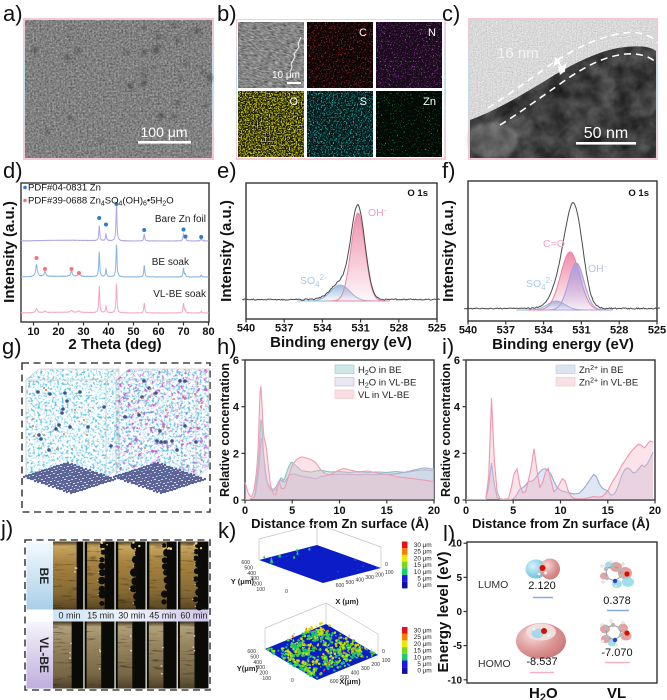  I want to click on svg-text: -8.537, so click(541, 662).